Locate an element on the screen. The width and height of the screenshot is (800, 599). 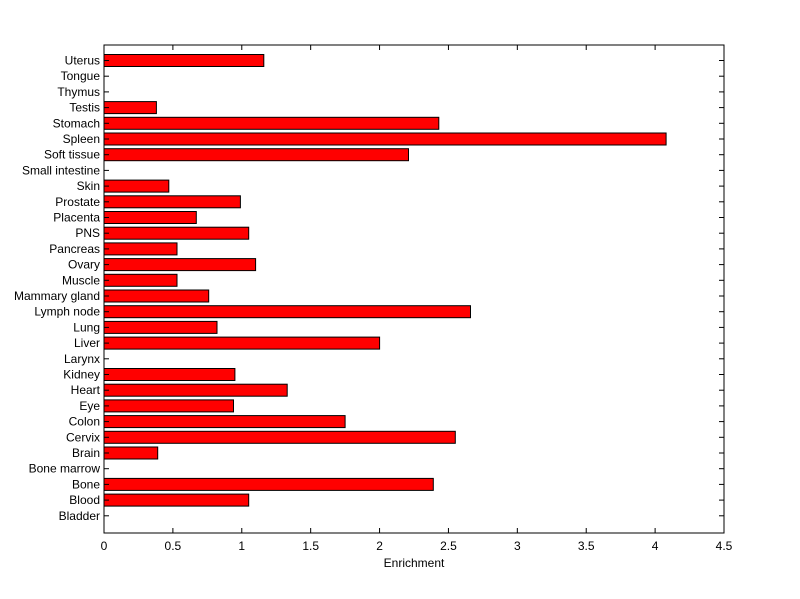
category-label-tongue: Tongue is located at coordinates (81, 76).